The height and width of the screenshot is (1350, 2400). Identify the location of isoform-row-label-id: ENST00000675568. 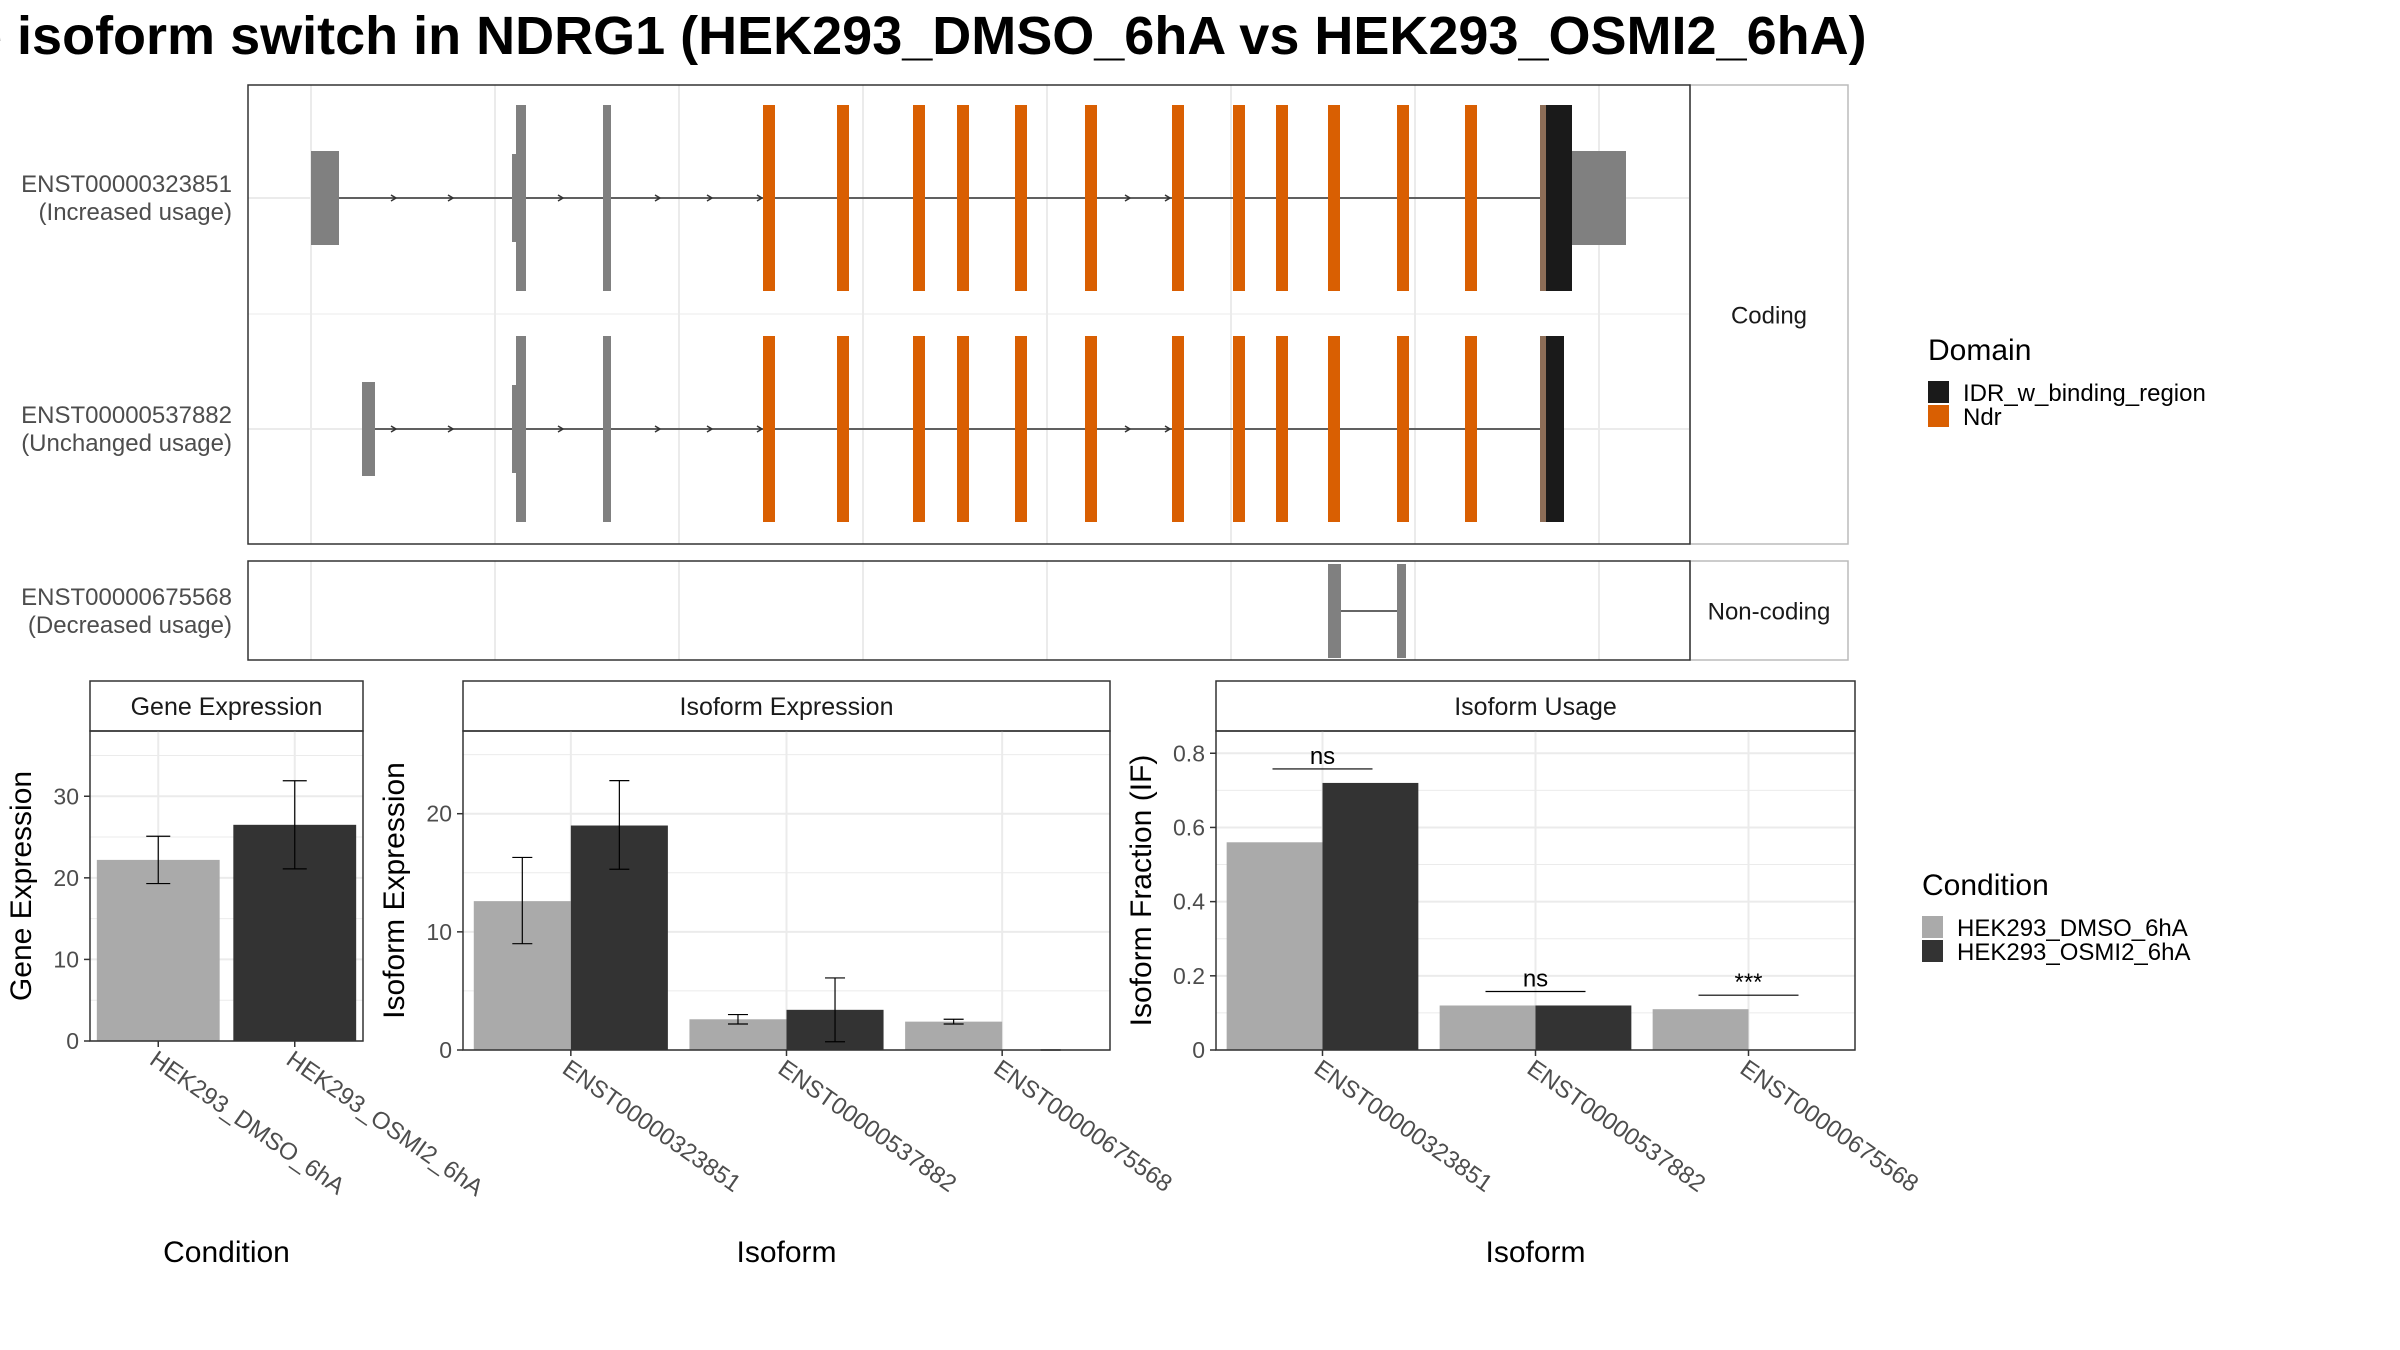
(126, 597).